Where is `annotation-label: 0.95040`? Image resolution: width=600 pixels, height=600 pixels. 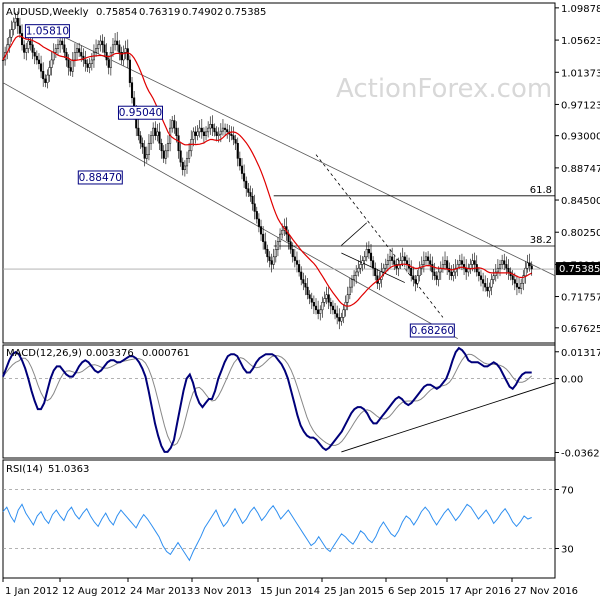 annotation-label: 0.95040 is located at coordinates (140, 113).